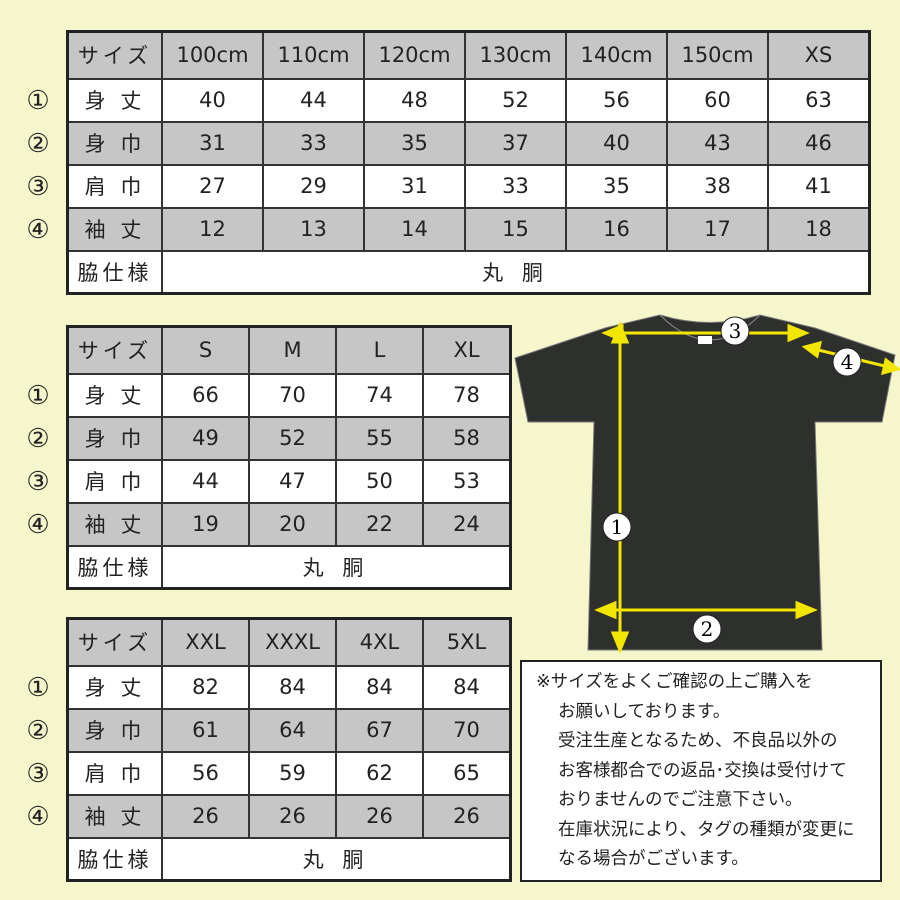 Image resolution: width=900 pixels, height=900 pixels. I want to click on notice-line: 受注生産となるため、不良品以外の, so click(698, 741).